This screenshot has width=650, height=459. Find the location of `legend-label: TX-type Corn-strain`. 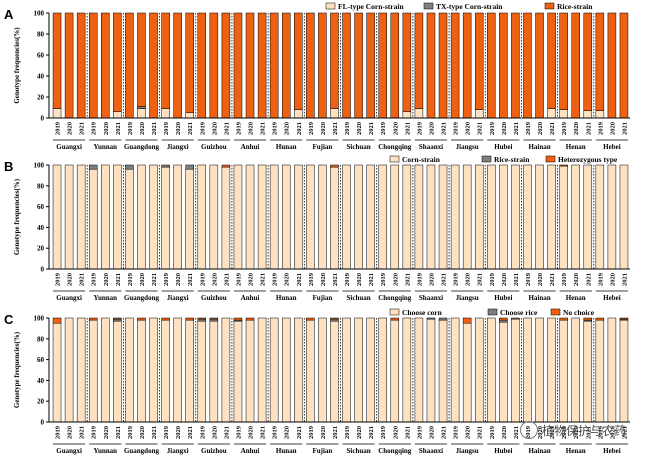

legend-label: TX-type Corn-strain is located at coordinates (469, 6).